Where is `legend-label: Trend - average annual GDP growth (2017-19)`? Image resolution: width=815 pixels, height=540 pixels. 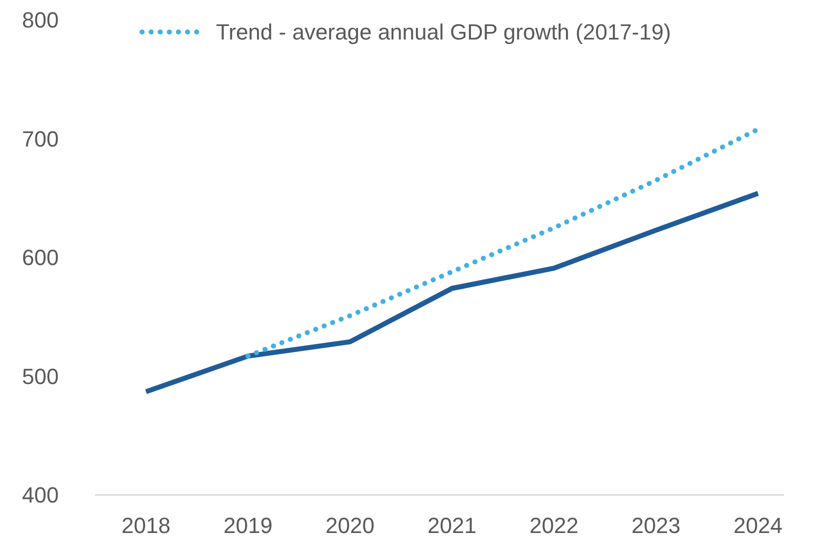 legend-label: Trend - average annual GDP growth (2017-19) is located at coordinates (443, 32).